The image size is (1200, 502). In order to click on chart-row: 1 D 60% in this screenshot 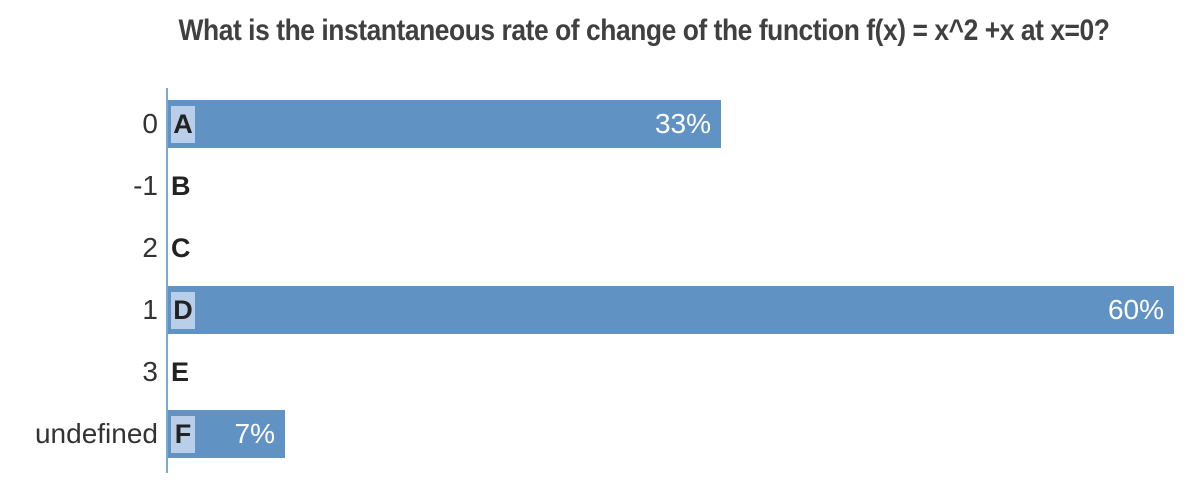, I will do `click(600, 310)`.